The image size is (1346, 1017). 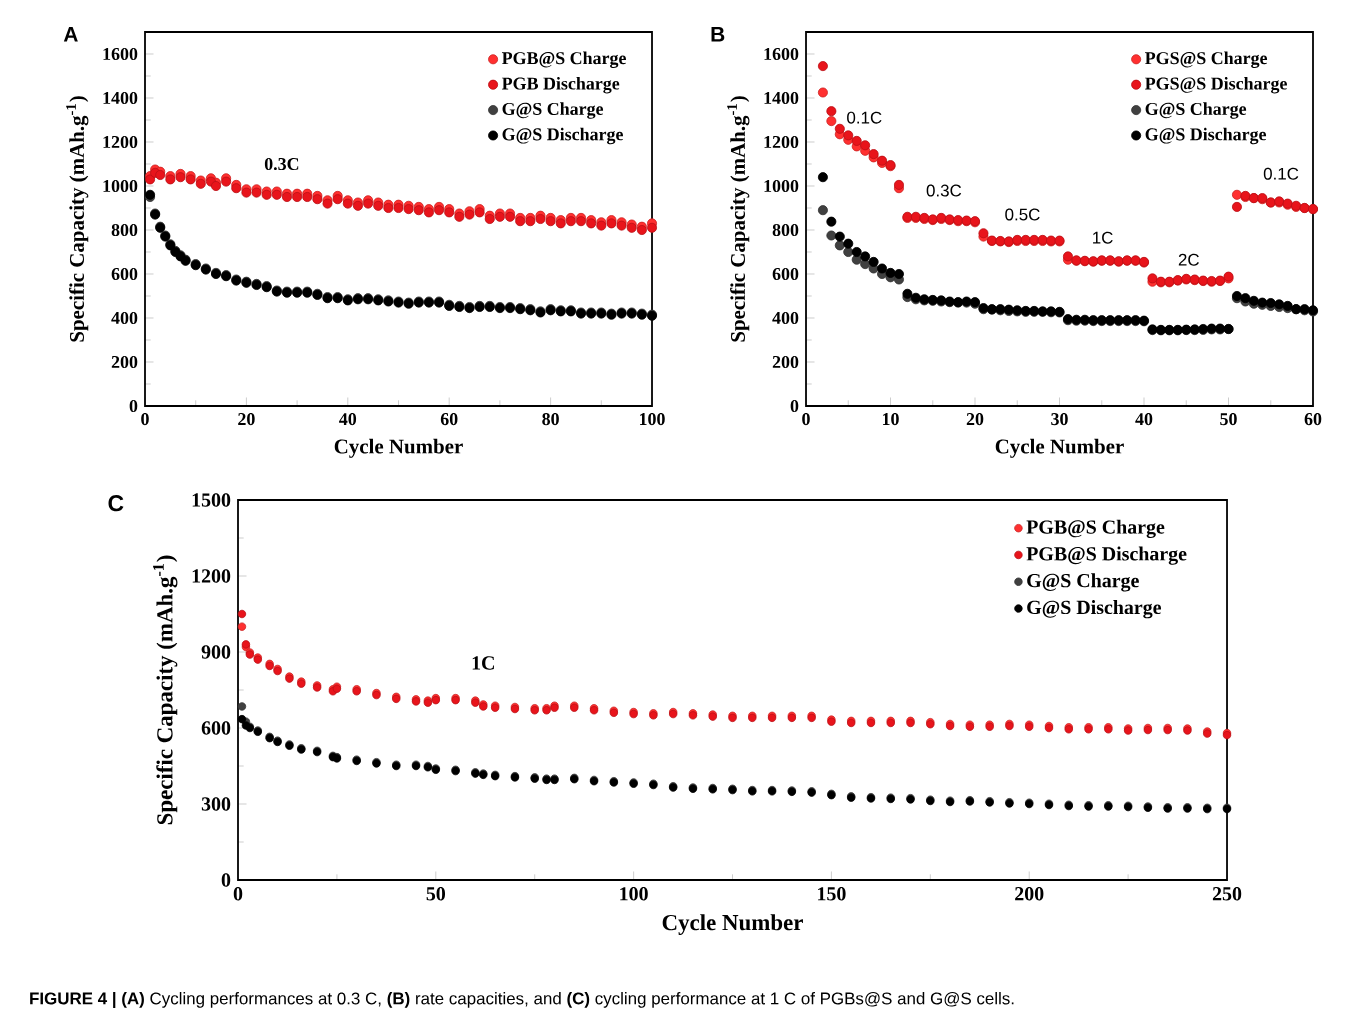 I want to click on legend-label: PGB@S Discharge, so click(x=1106, y=555).